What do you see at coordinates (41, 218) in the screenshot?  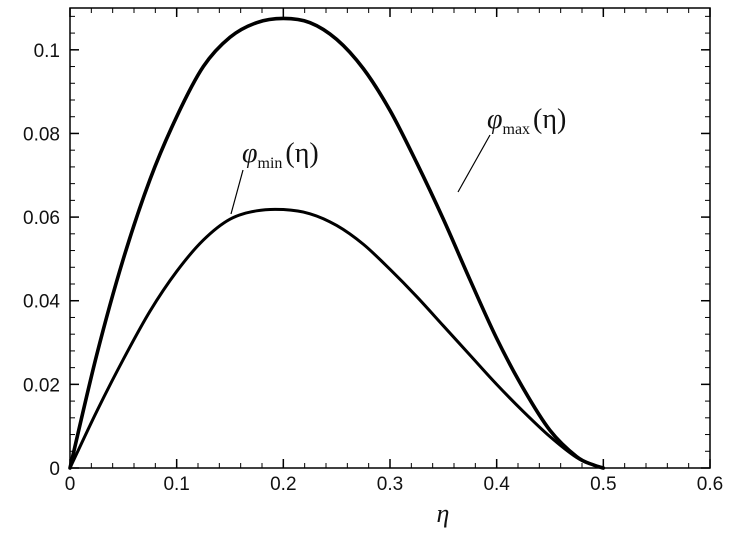 I see `y-tick-label: 0.06` at bounding box center [41, 218].